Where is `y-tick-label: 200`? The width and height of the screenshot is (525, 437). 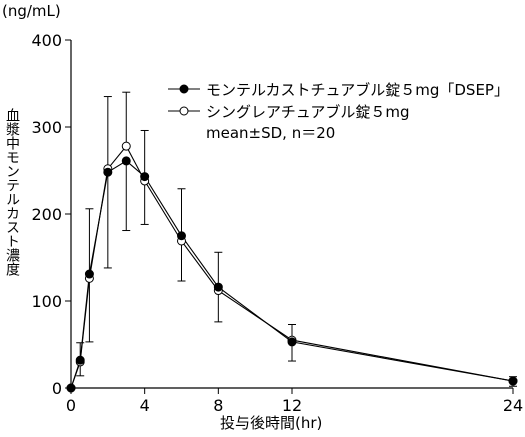 y-tick-label: 200 is located at coordinates (46, 214).